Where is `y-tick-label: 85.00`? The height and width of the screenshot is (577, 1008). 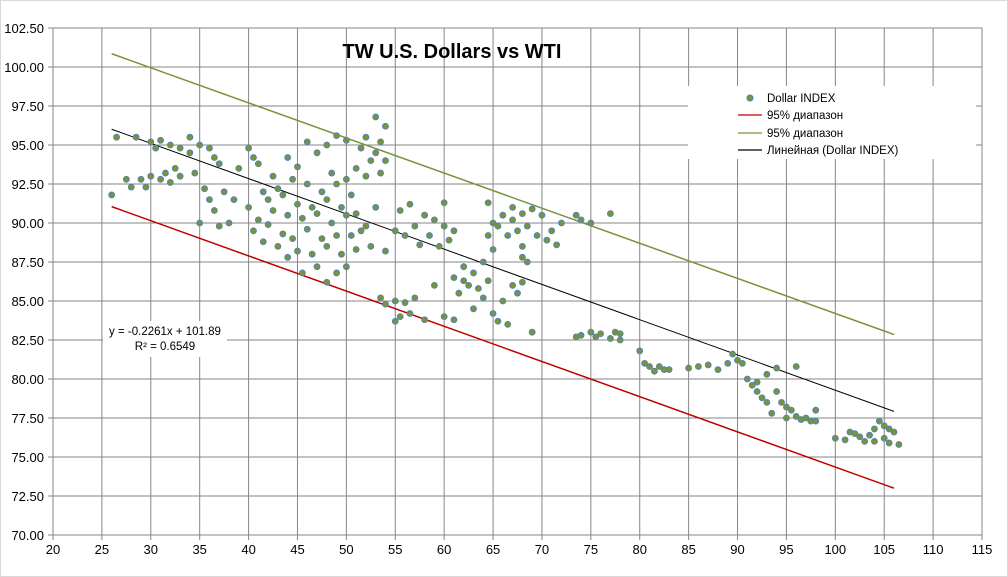 y-tick-label: 85.00 is located at coordinates (27, 301).